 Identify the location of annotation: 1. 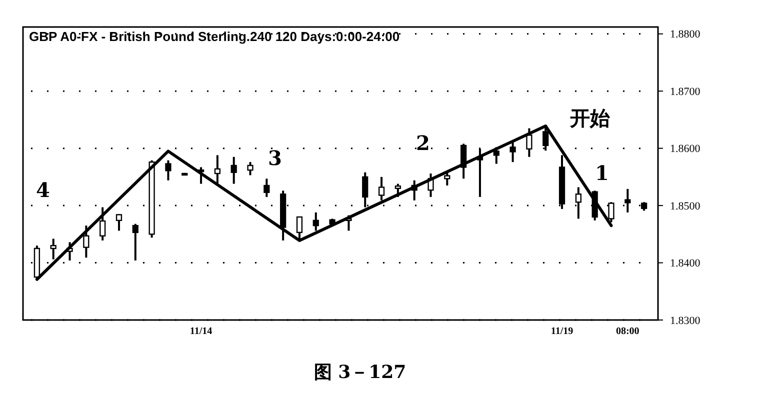
(602, 173).